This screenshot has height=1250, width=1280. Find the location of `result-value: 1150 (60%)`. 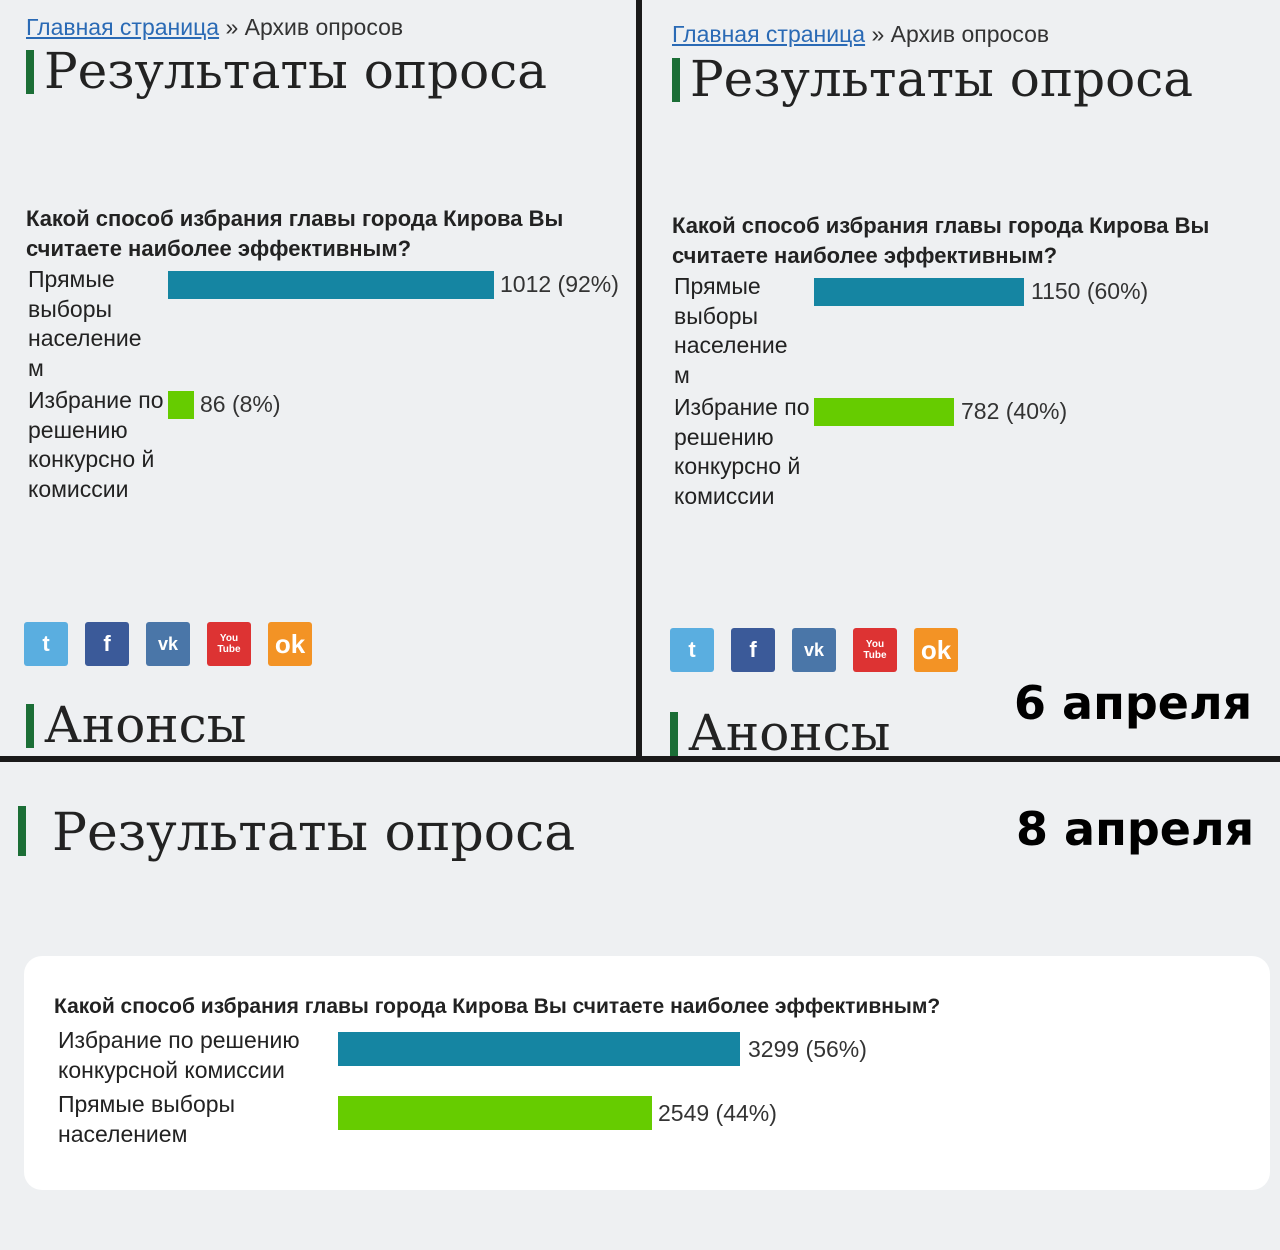

result-value: 1150 (60%) is located at coordinates (1090, 291).